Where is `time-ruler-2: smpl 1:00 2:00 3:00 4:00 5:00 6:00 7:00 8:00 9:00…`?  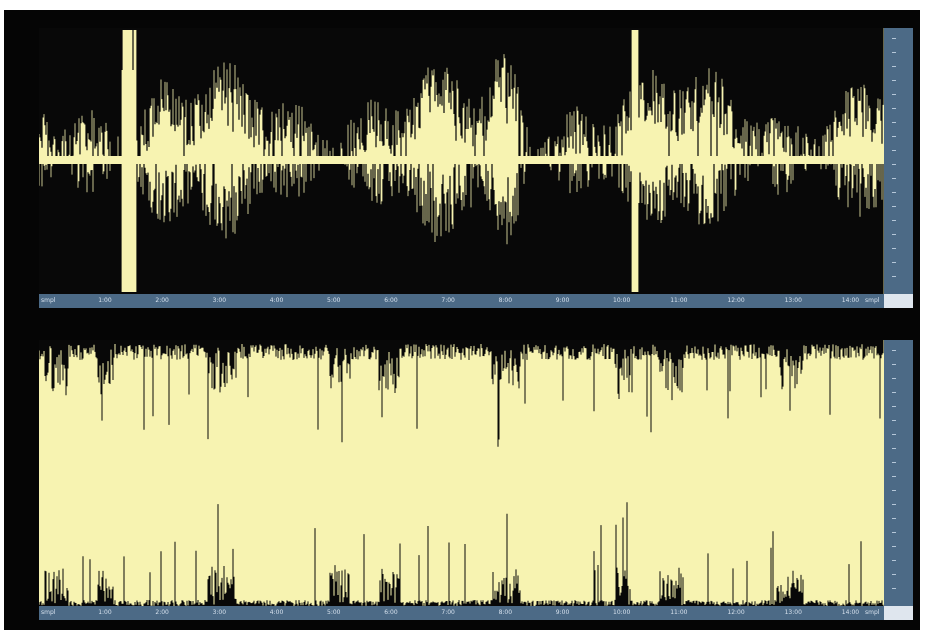
time-ruler-2: smpl 1:00 2:00 3:00 4:00 5:00 6:00 7:00 8:00 9:00… is located at coordinates (461, 613).